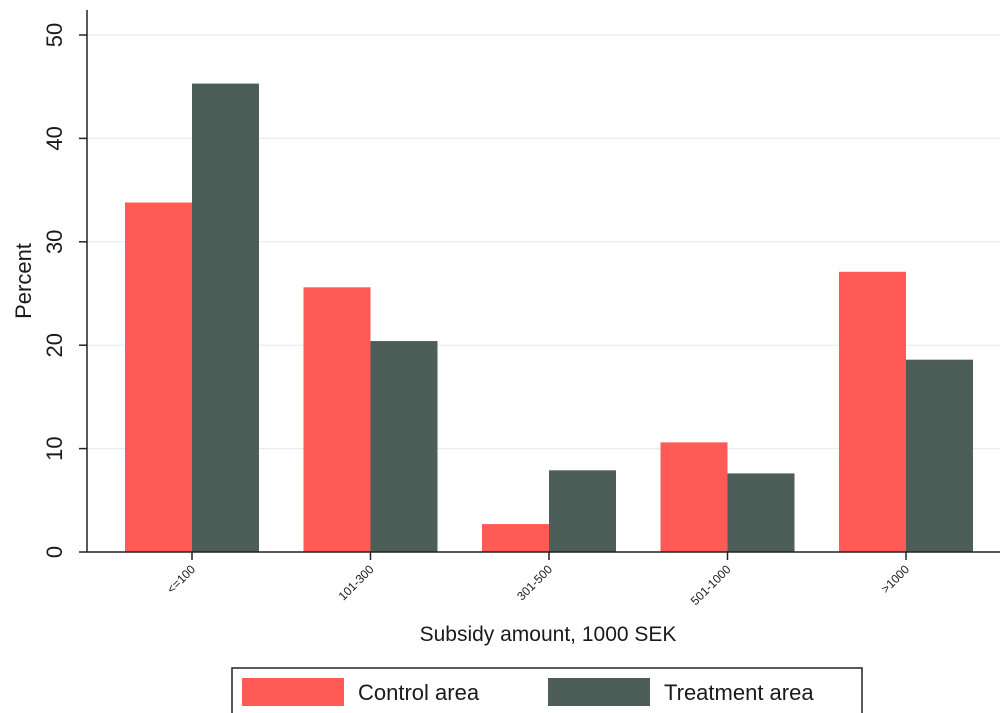  What do you see at coordinates (54, 138) in the screenshot?
I see `y-tick-label: 40` at bounding box center [54, 138].